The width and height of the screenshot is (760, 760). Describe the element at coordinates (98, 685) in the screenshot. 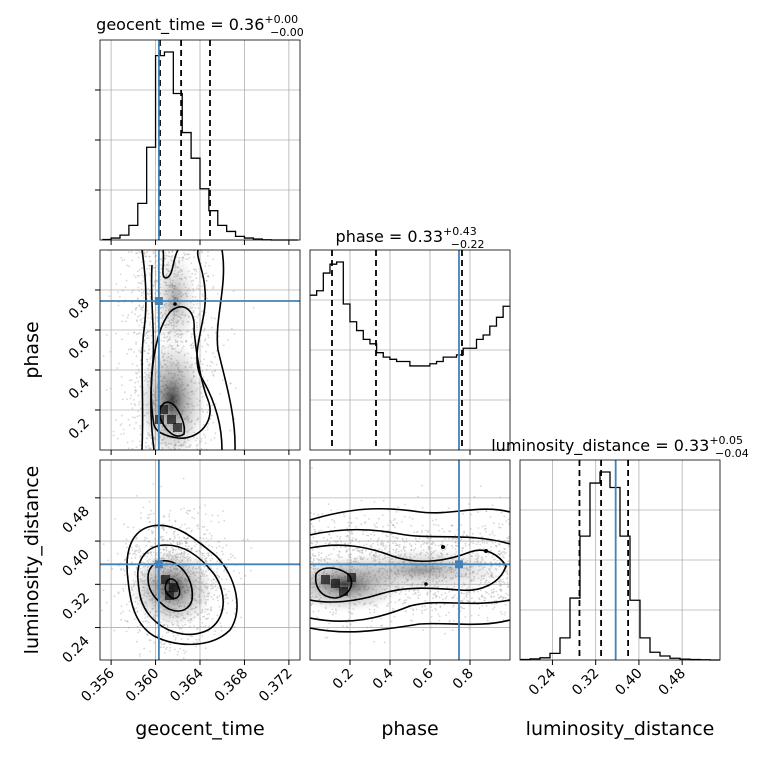

I see `xtick-geocent_time-0: 0.356` at that location.